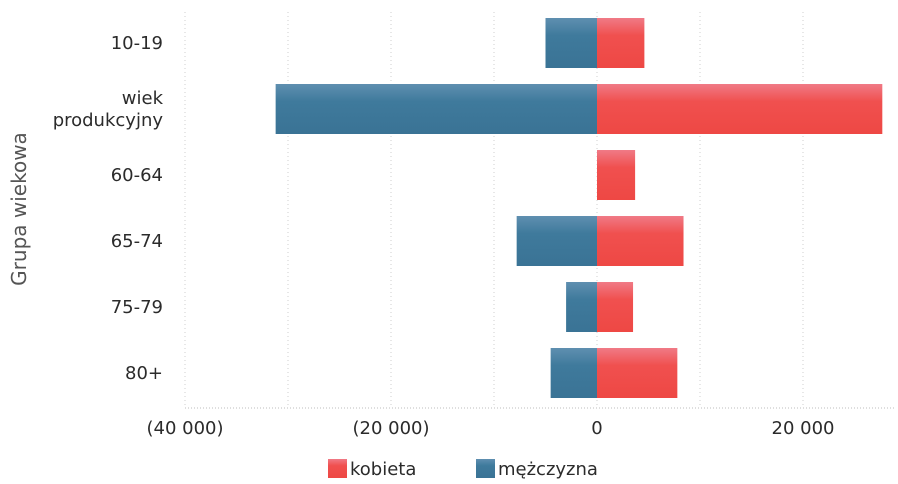 The width and height of the screenshot is (898, 484). I want to click on legend-swatch-kobieta, so click(337, 468).